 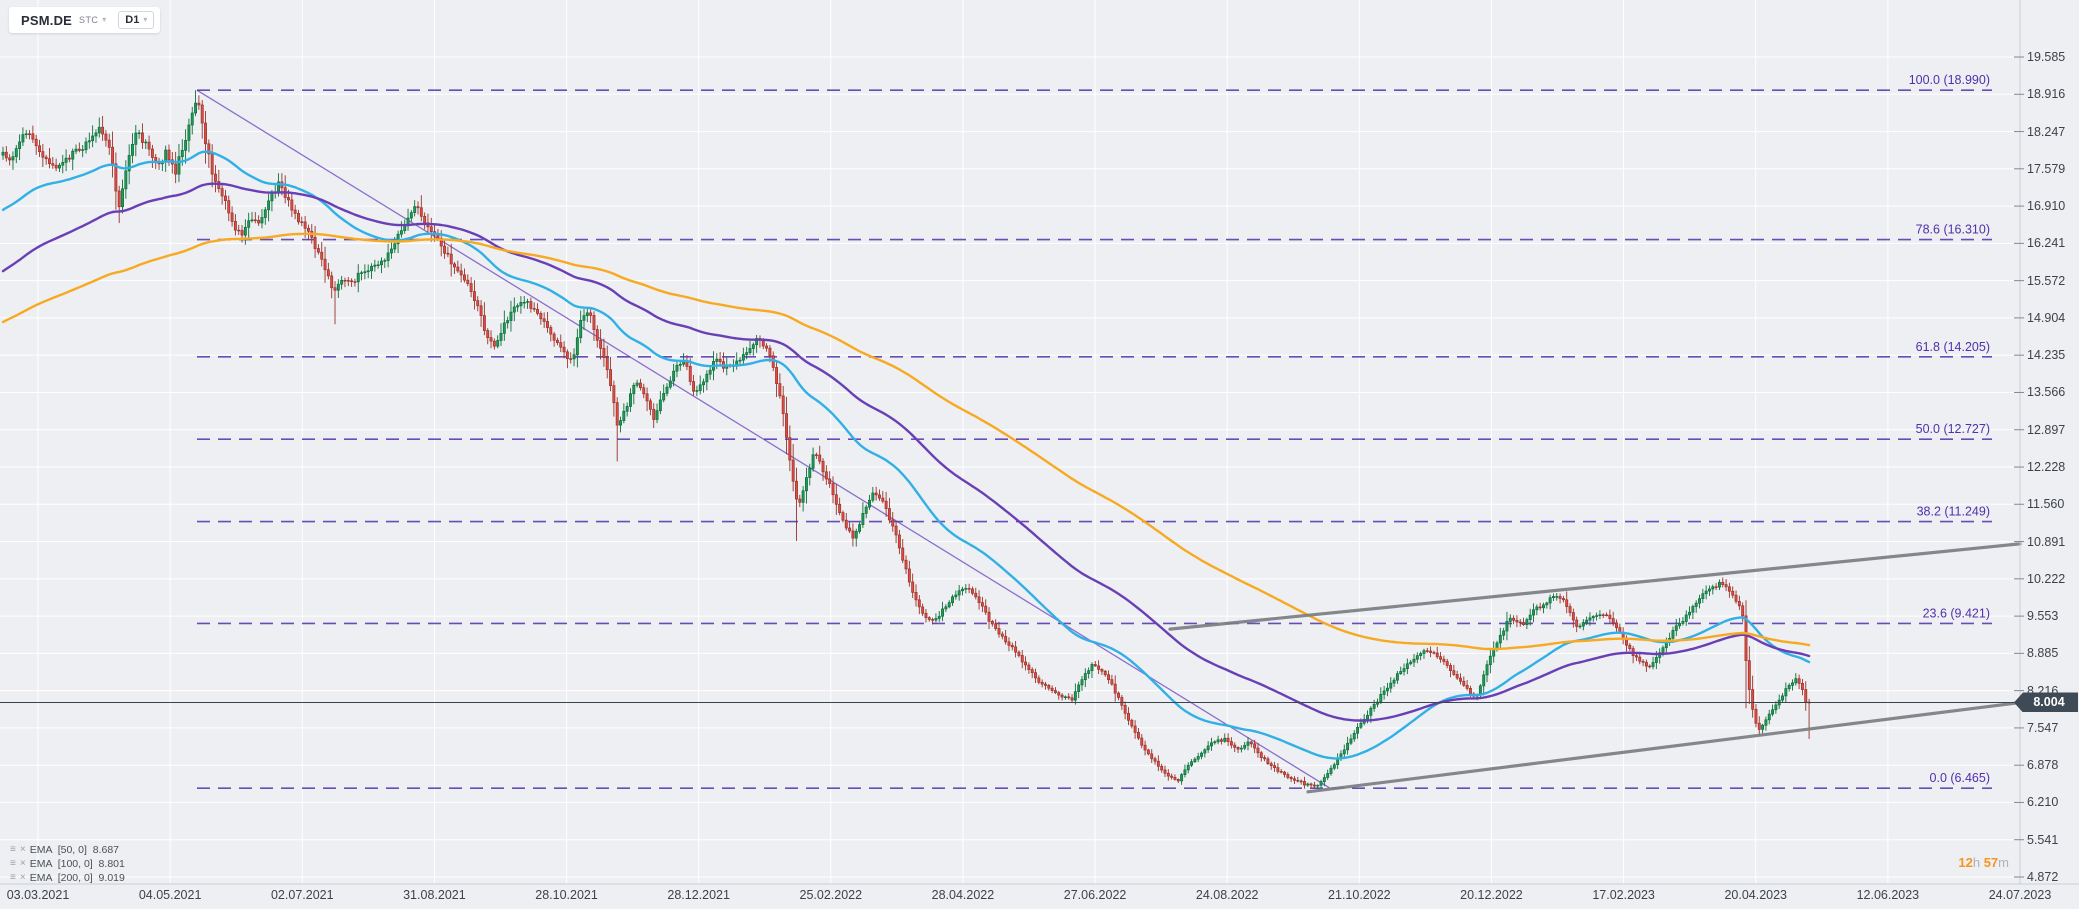 What do you see at coordinates (831, 895) in the screenshot?
I see `date-axis-label: 25.02.2022` at bounding box center [831, 895].